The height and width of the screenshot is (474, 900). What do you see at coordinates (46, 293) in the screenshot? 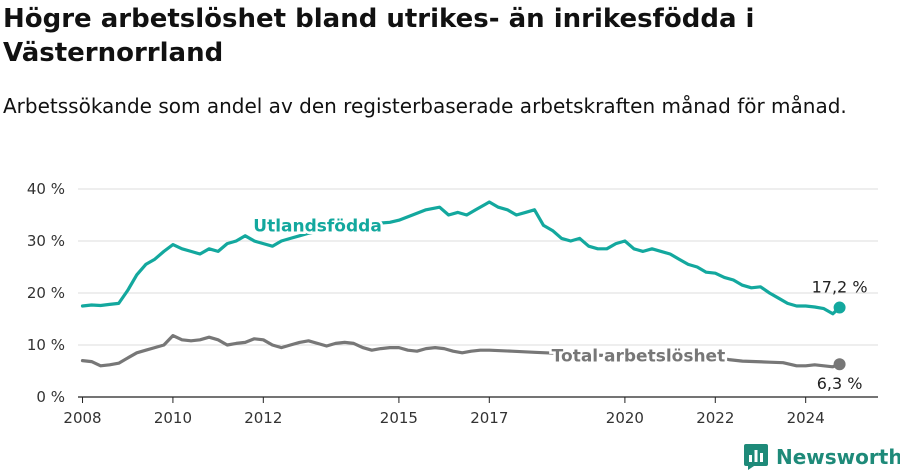
I see `y-tick-label: 20 %` at bounding box center [46, 293].